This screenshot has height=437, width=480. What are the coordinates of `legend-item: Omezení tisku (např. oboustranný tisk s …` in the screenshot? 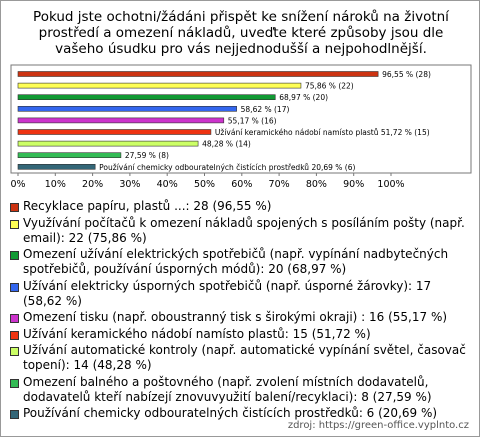 It's located at (240, 317).